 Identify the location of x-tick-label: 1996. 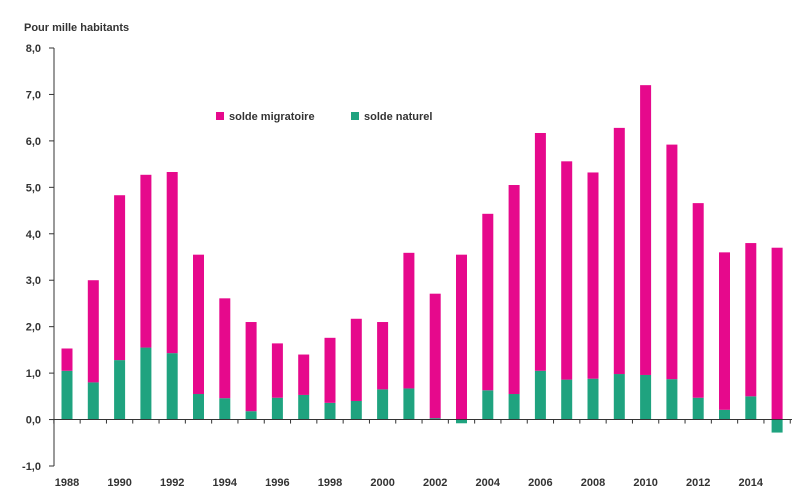
(277, 483).